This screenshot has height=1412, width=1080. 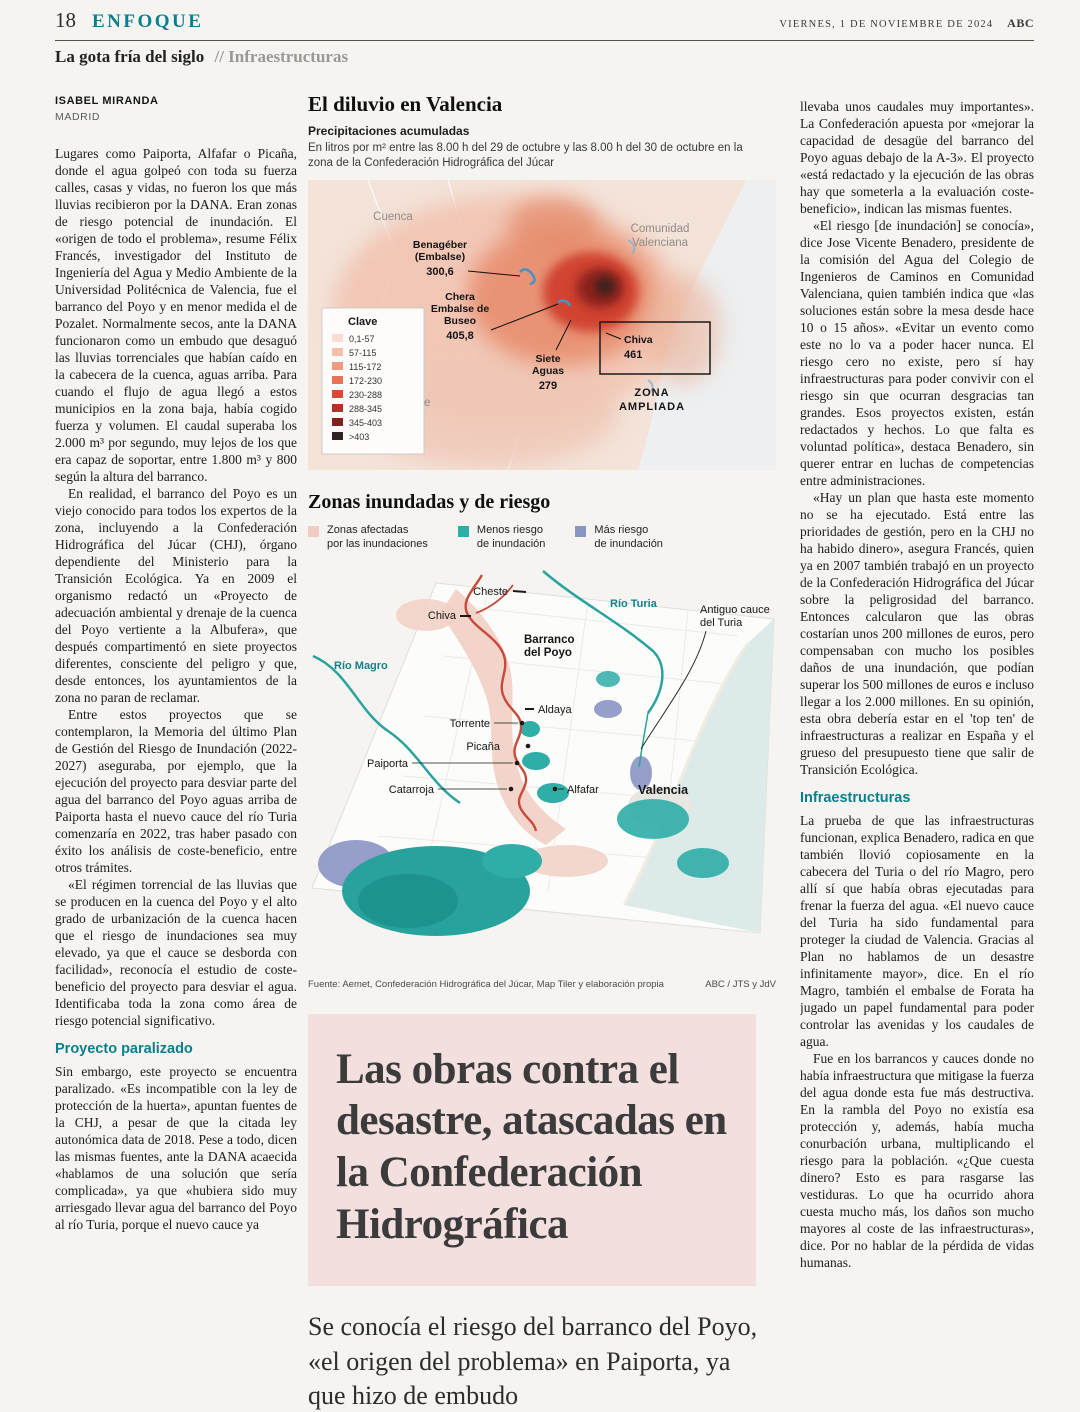 What do you see at coordinates (509, 530) in the screenshot?
I see `legend-label: Menos riesgo` at bounding box center [509, 530].